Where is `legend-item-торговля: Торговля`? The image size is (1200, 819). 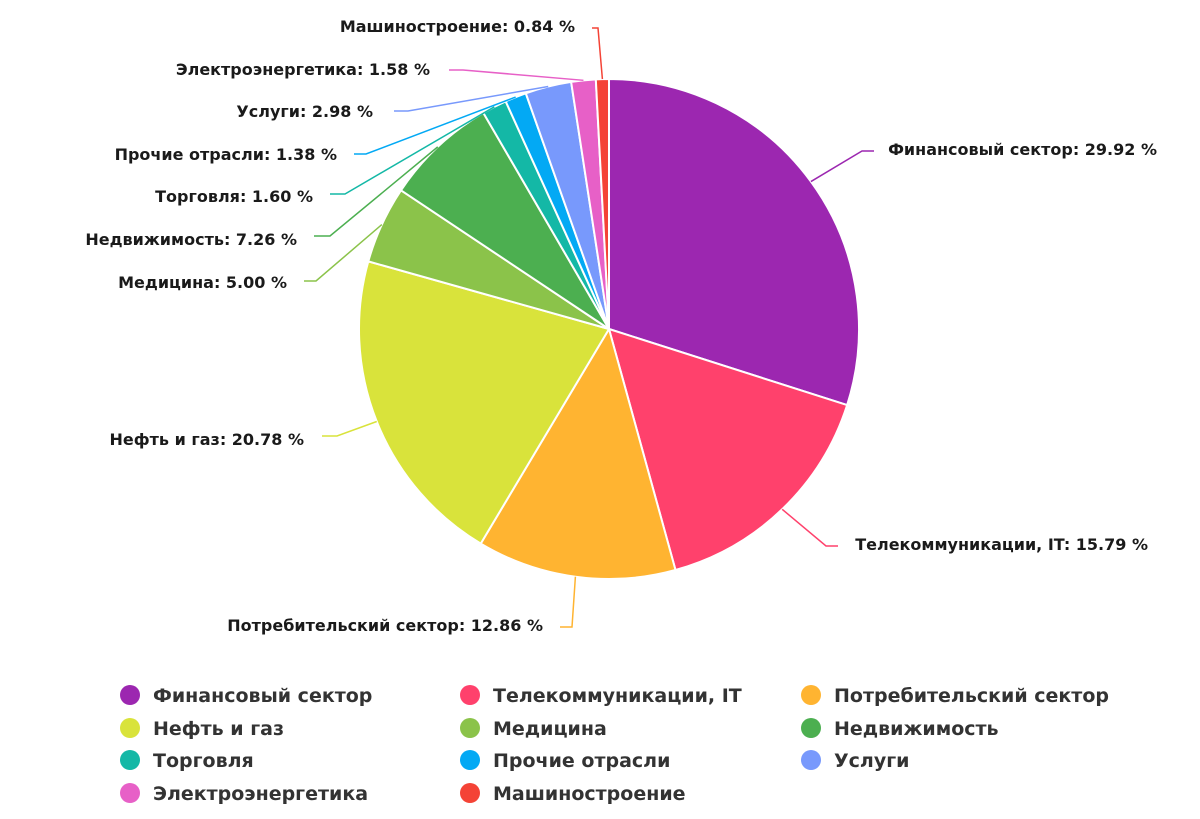
legend-item-торговля: Торговля is located at coordinates (187, 761).